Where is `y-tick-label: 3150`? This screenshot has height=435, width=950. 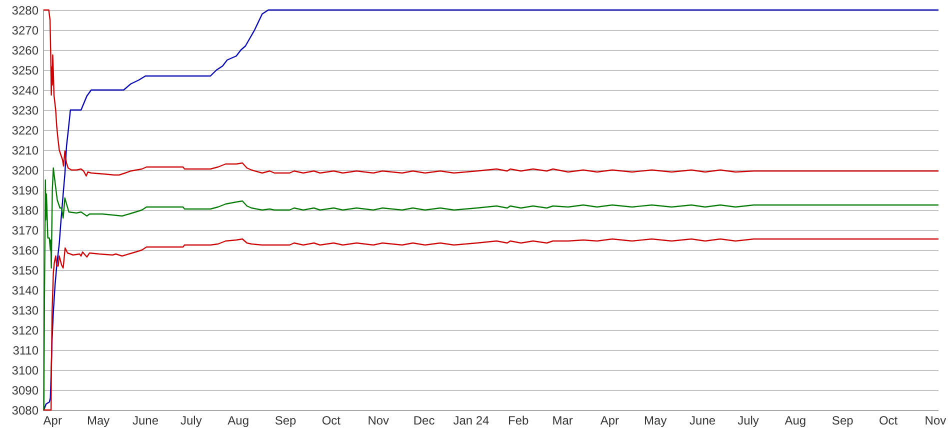 y-tick-label: 3150 is located at coordinates (25, 271).